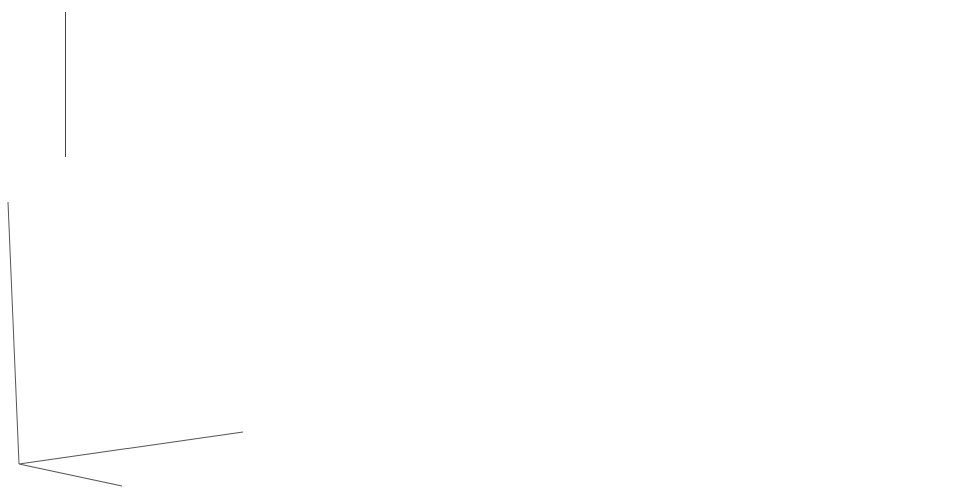 The height and width of the screenshot is (493, 960). Describe the element at coordinates (336, 5) in the screenshot. I see `panel-a-axis-ticks` at that location.